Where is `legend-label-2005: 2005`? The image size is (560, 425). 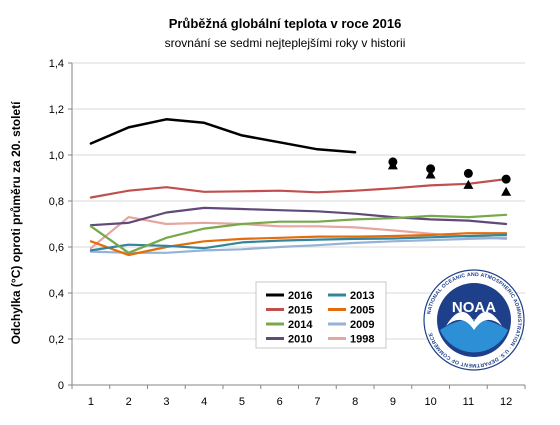
legend-label-2005: 2005 is located at coordinates (362, 311).